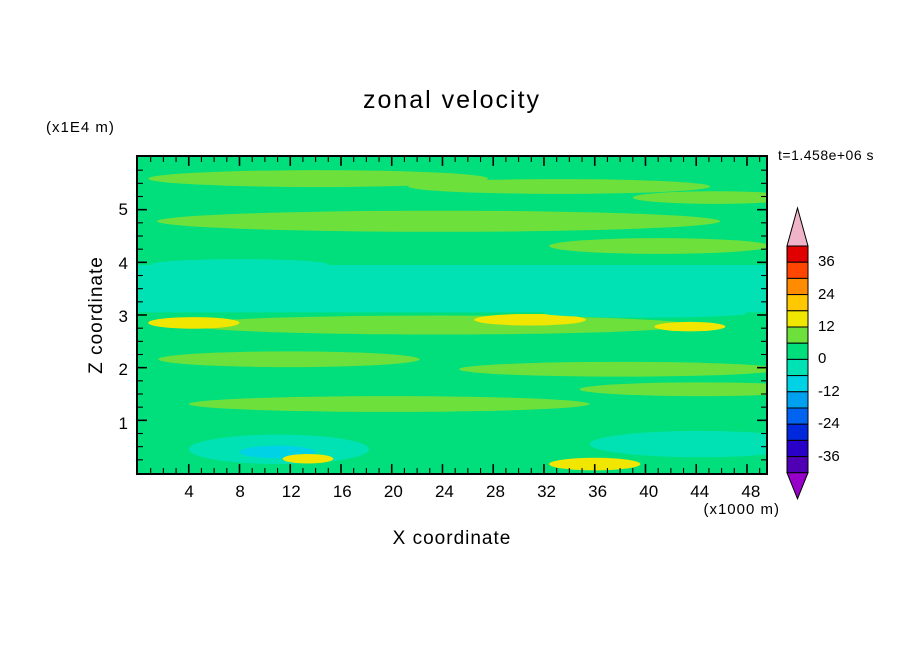  Describe the element at coordinates (240, 491) in the screenshot. I see `x-tick-label: 8` at that location.